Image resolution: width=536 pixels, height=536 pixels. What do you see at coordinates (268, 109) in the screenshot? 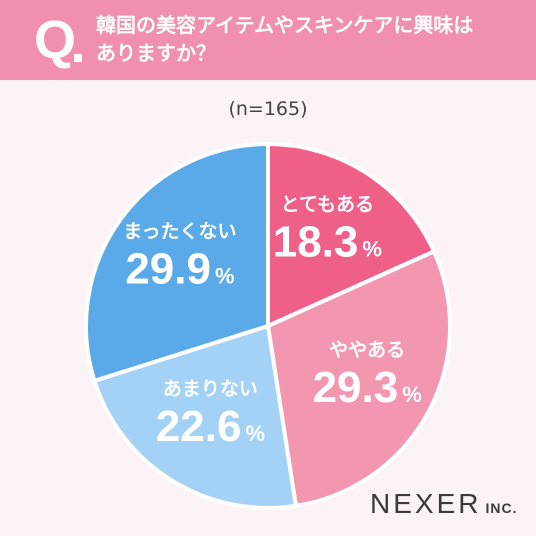
I see `sample-size: (n=165)` at bounding box center [268, 109].